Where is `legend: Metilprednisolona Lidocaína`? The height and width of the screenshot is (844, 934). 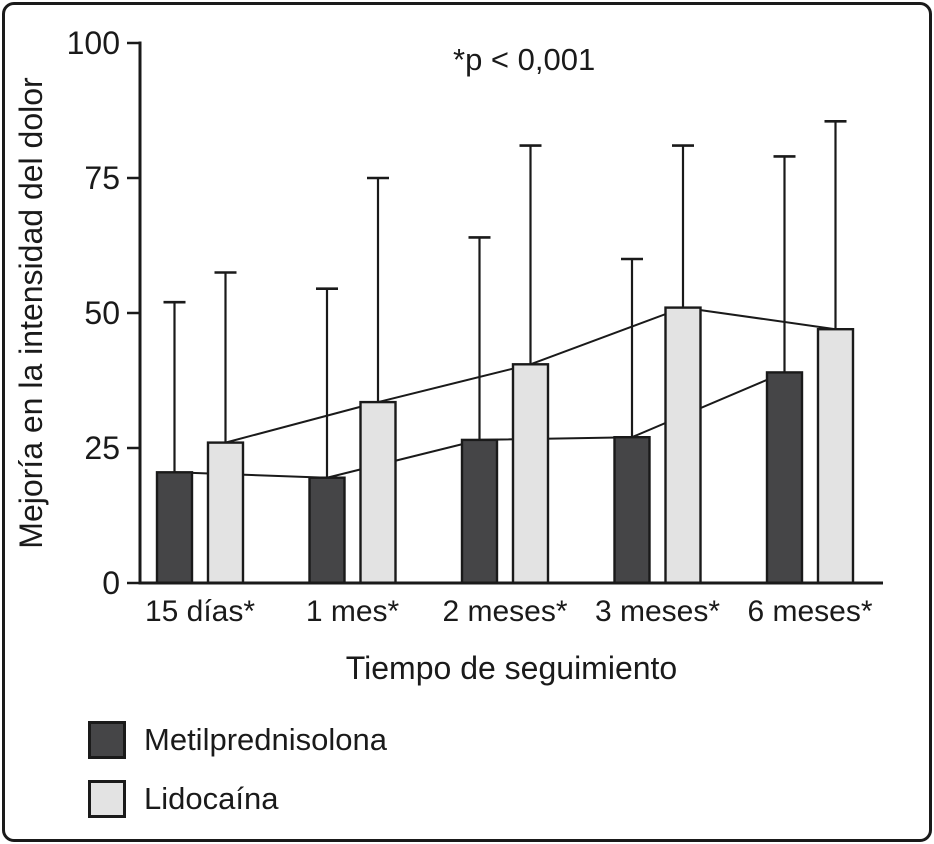 legend: Metilprednisolona Lidocaína is located at coordinates (237, 780).